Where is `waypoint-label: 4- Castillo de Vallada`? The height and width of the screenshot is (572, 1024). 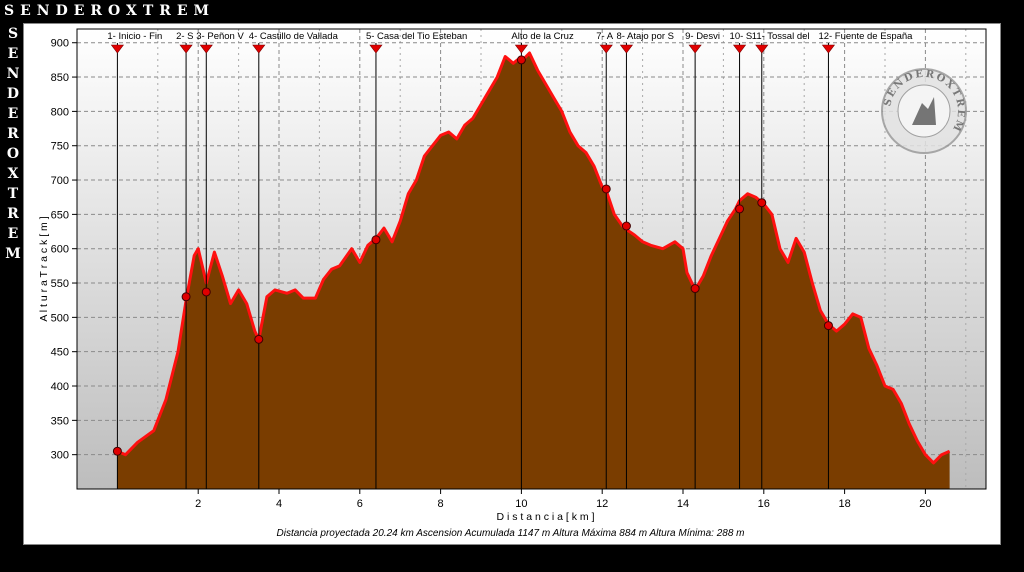
waypoint-label: 4- Castillo de Vallada is located at coordinates (294, 36).